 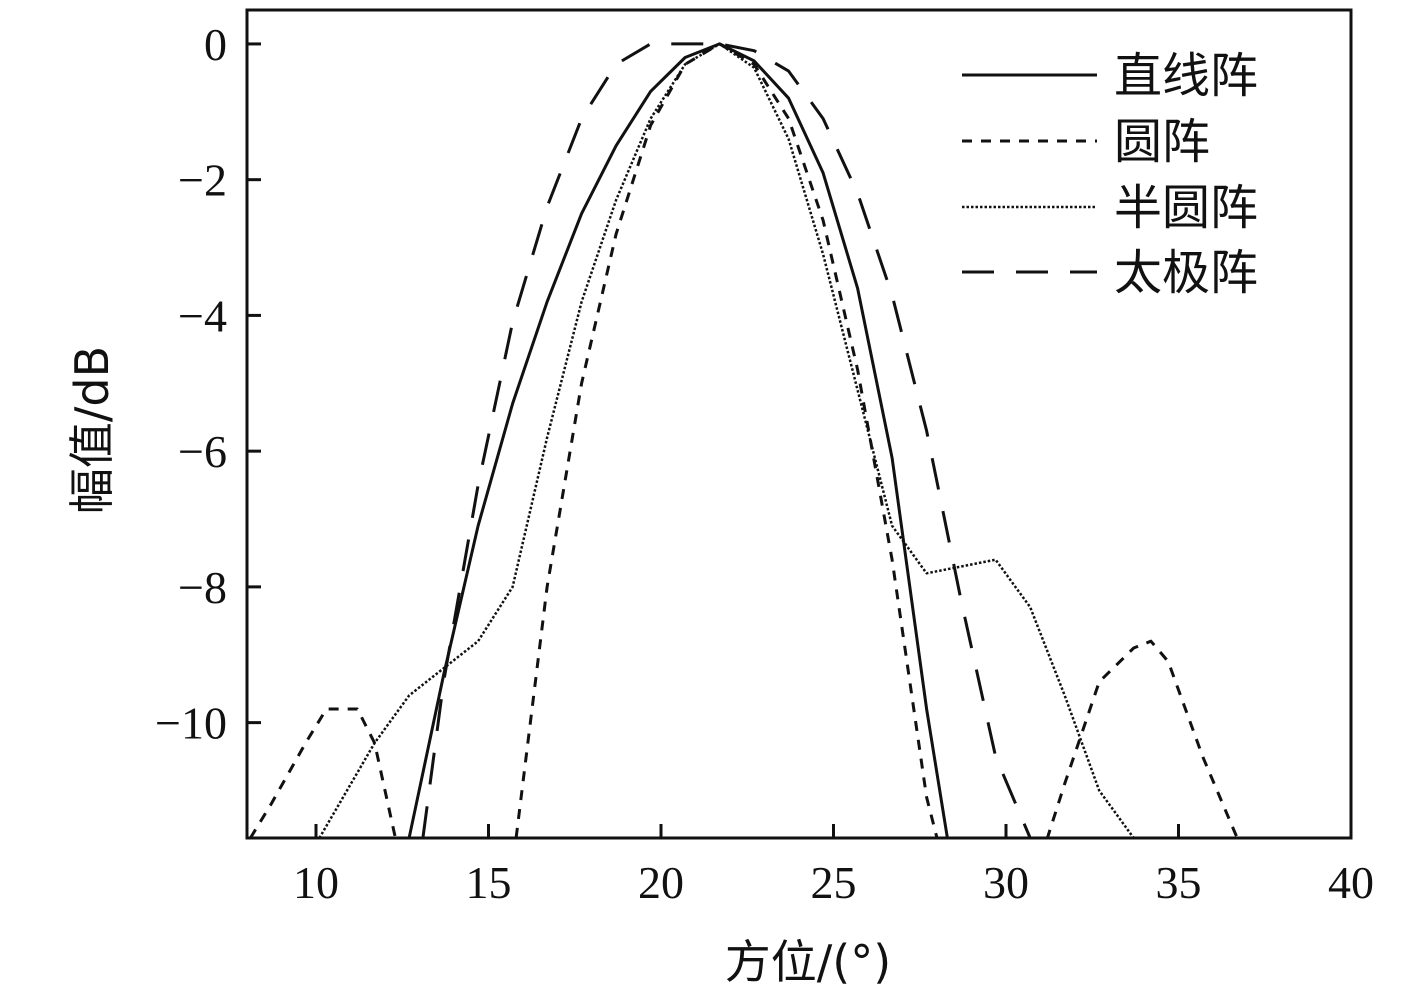 What do you see at coordinates (202, 451) in the screenshot?
I see `y-tick-label: −6` at bounding box center [202, 451].